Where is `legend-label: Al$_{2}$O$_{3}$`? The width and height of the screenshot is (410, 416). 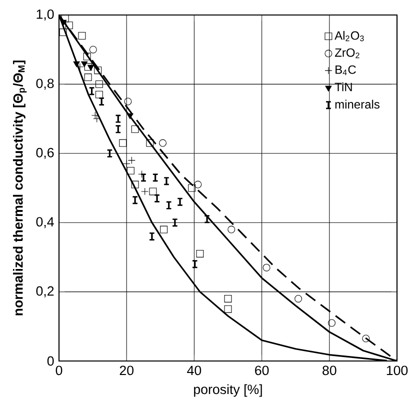 legend-label: Al$_{2}$O$_{3}$ is located at coordinates (349, 36).